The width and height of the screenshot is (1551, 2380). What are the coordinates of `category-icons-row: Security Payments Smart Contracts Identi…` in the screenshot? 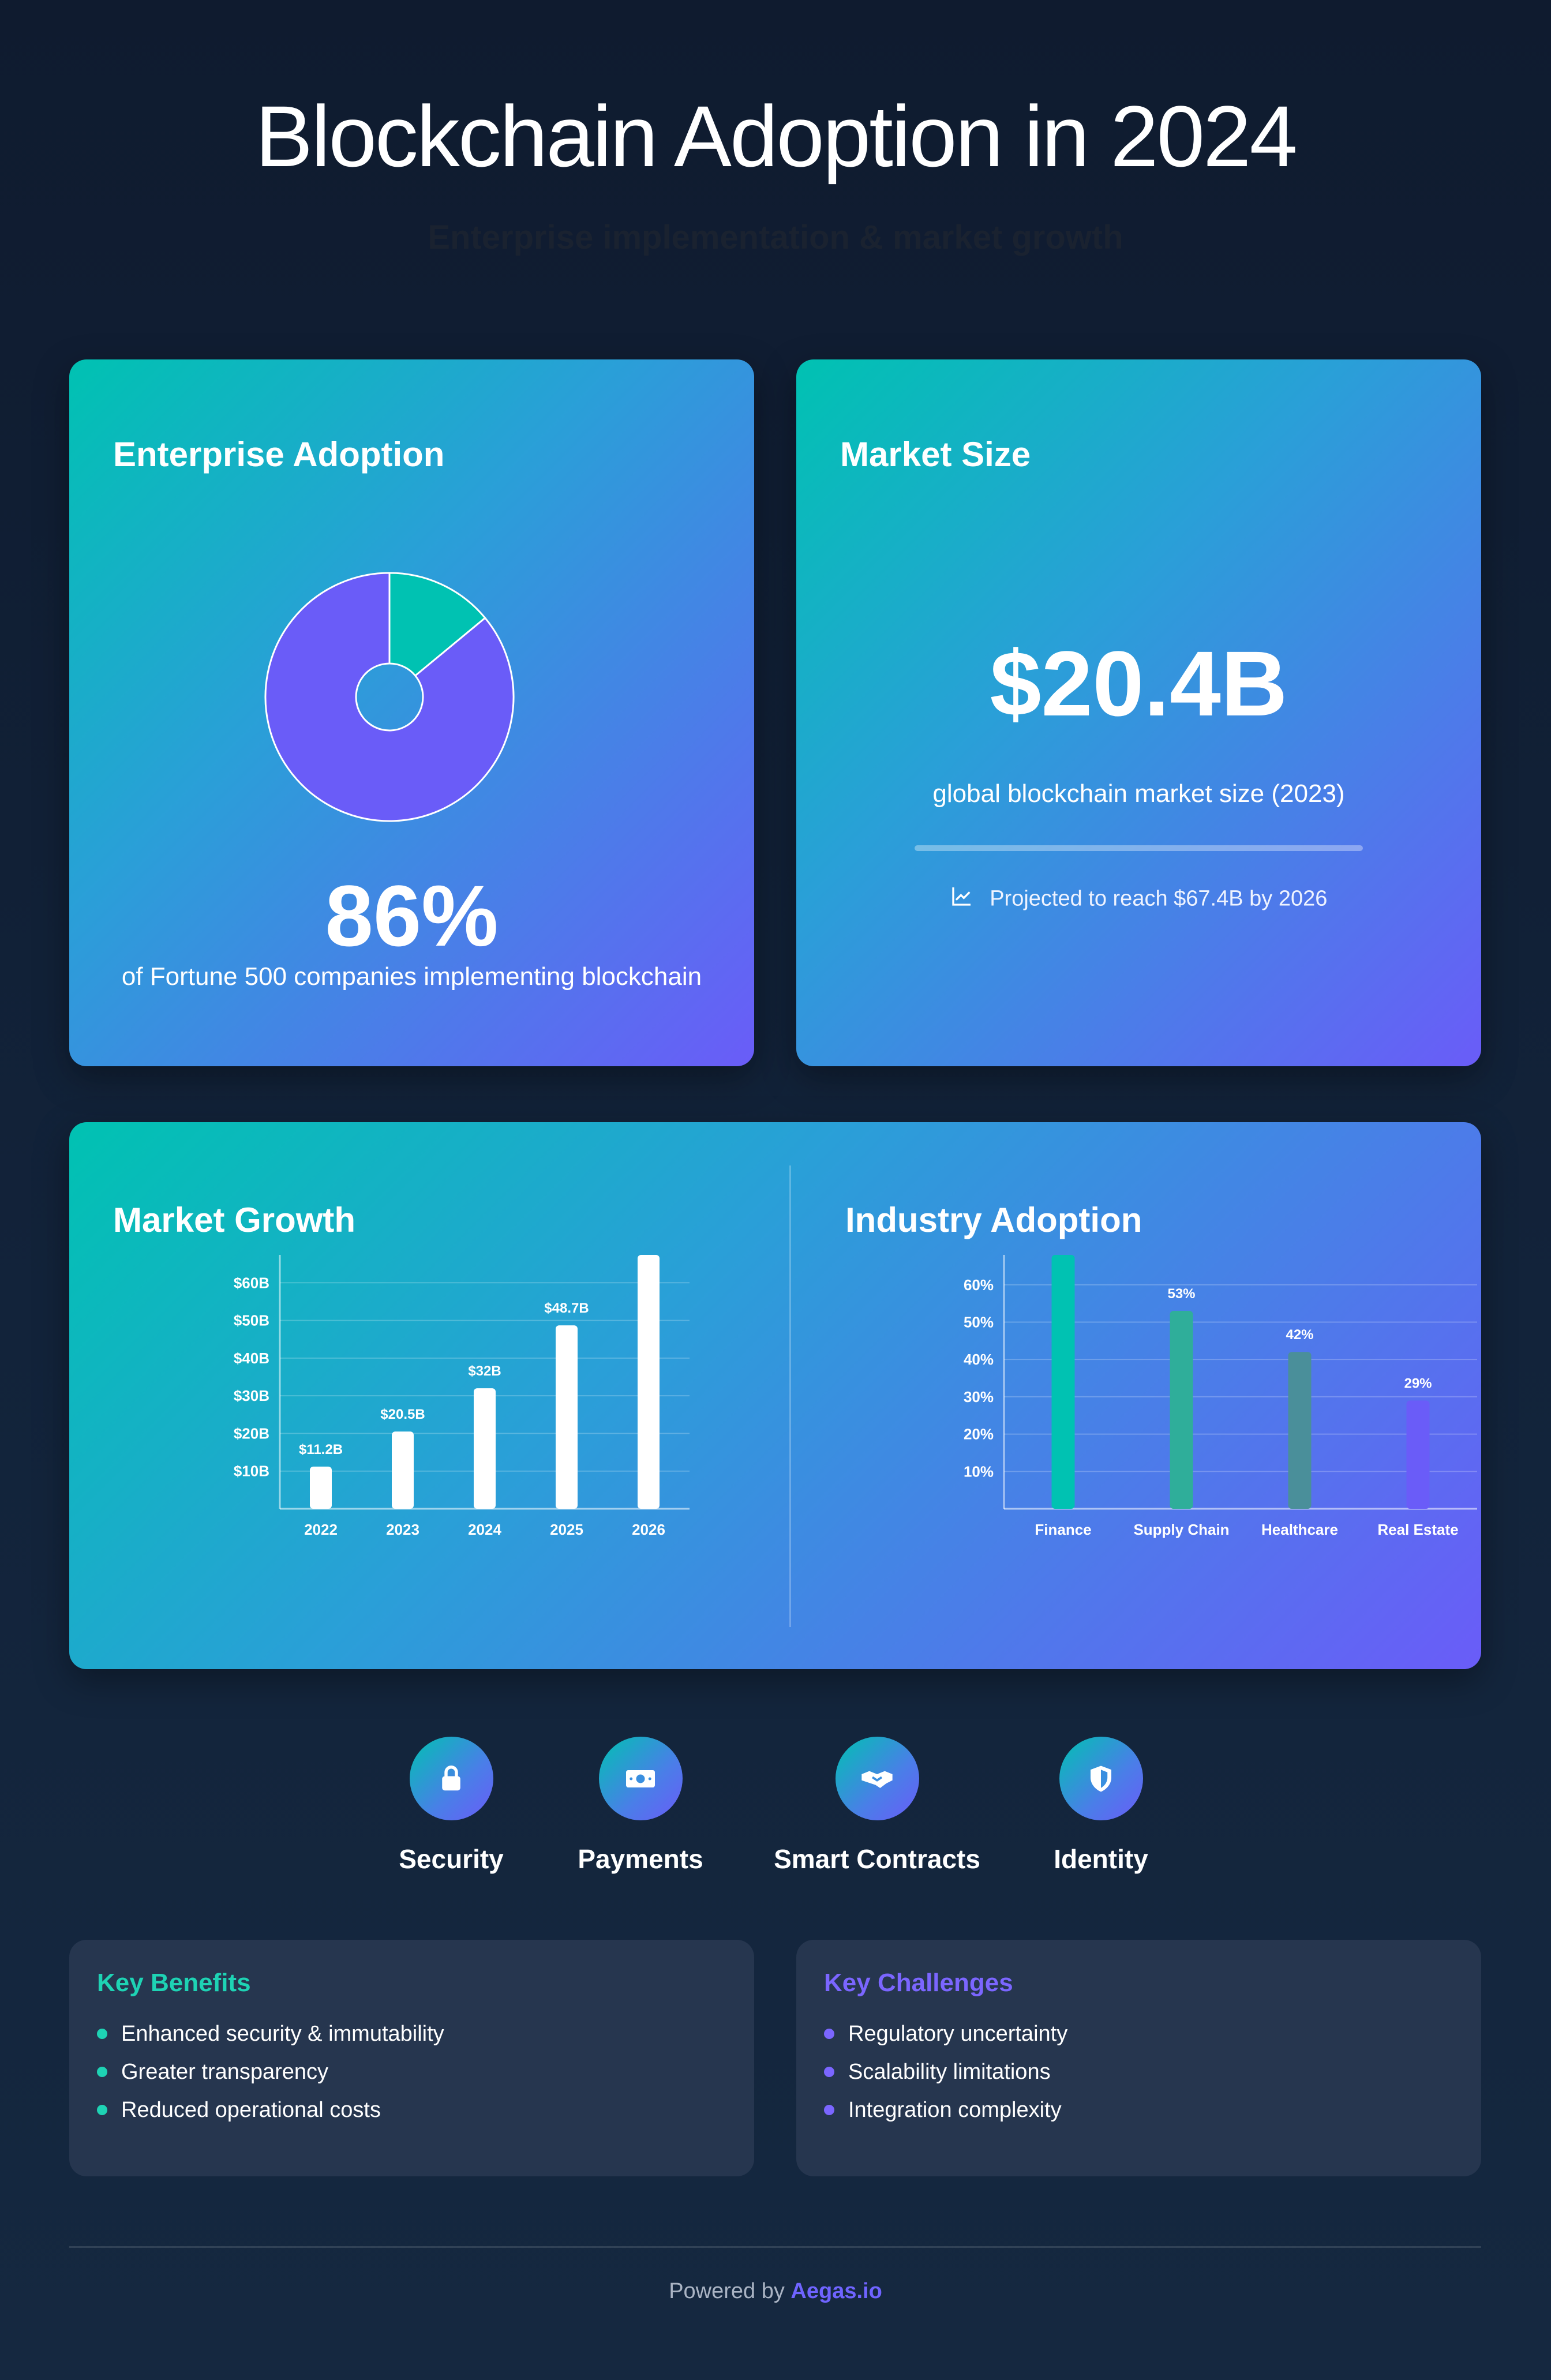 It's located at (775, 1812).